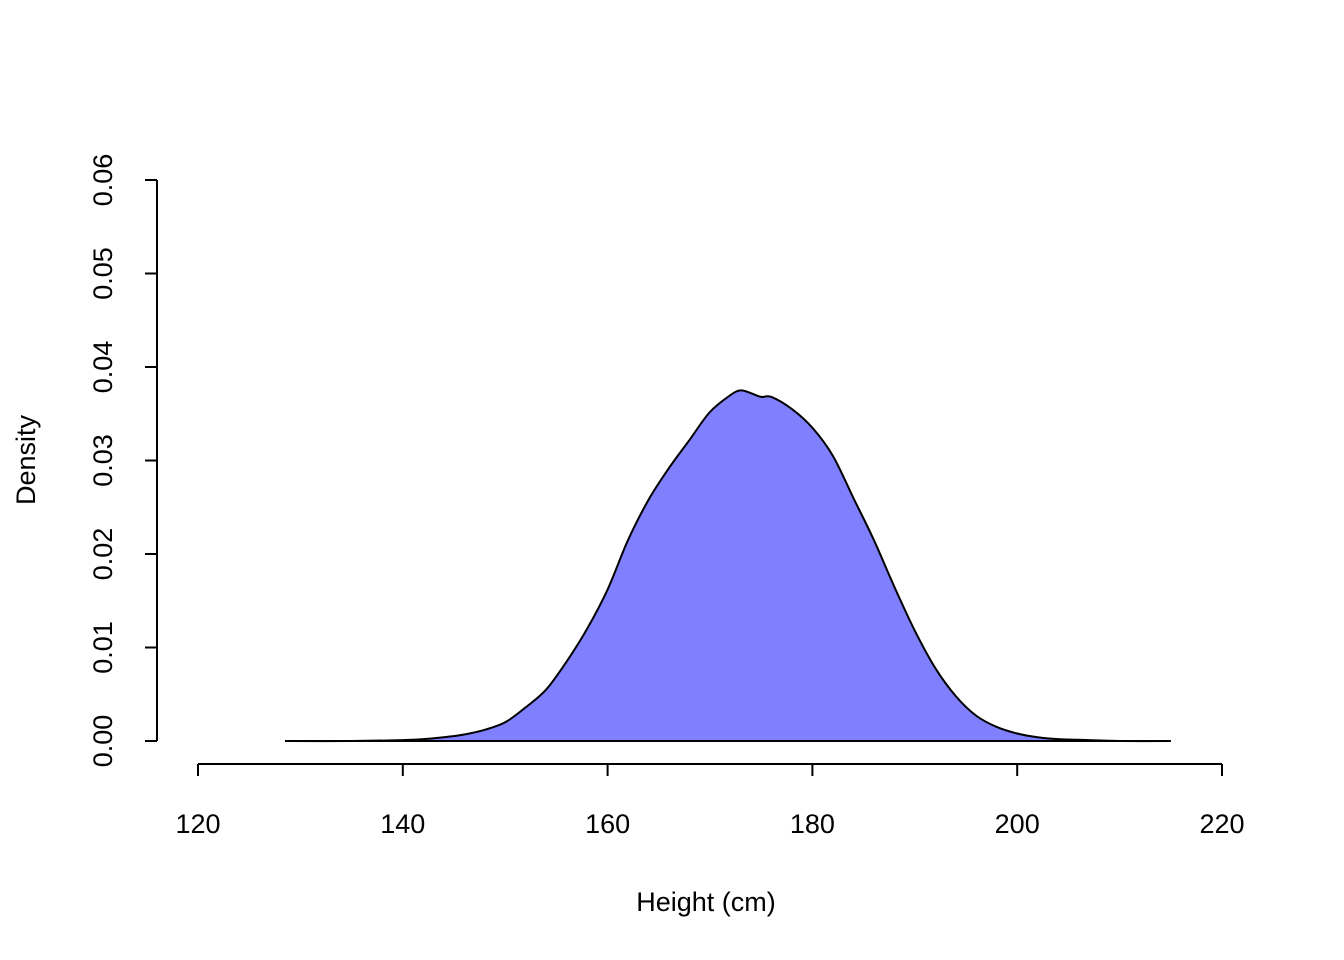 Image resolution: width=1344 pixels, height=960 pixels. I want to click on x-tick-label: 200, so click(1017, 824).